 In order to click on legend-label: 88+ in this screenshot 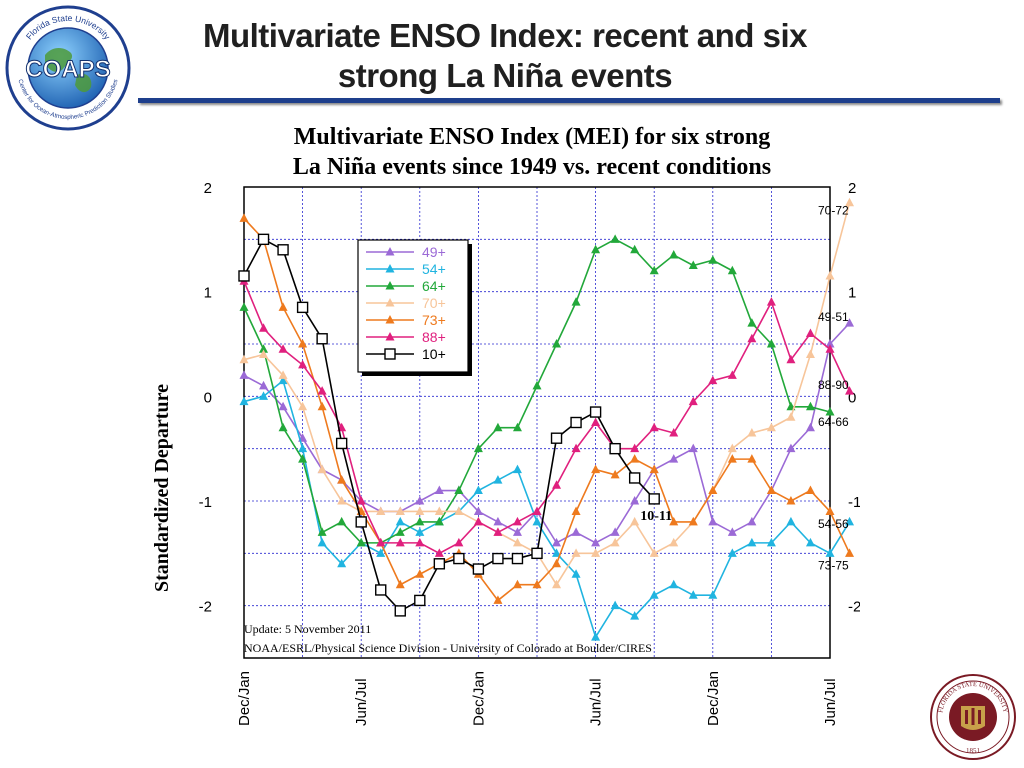, I will do `click(434, 337)`.